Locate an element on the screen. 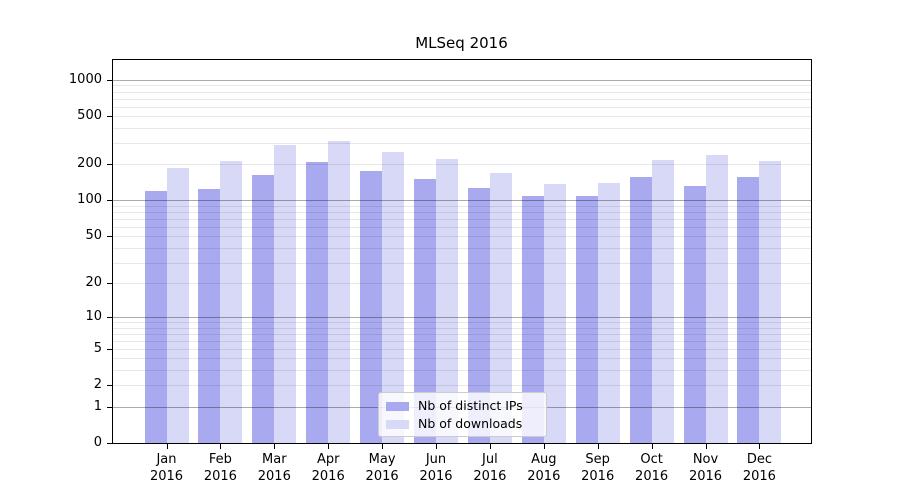  legend-row-distinct-ips: Nb of distinct IPs is located at coordinates (462, 406).